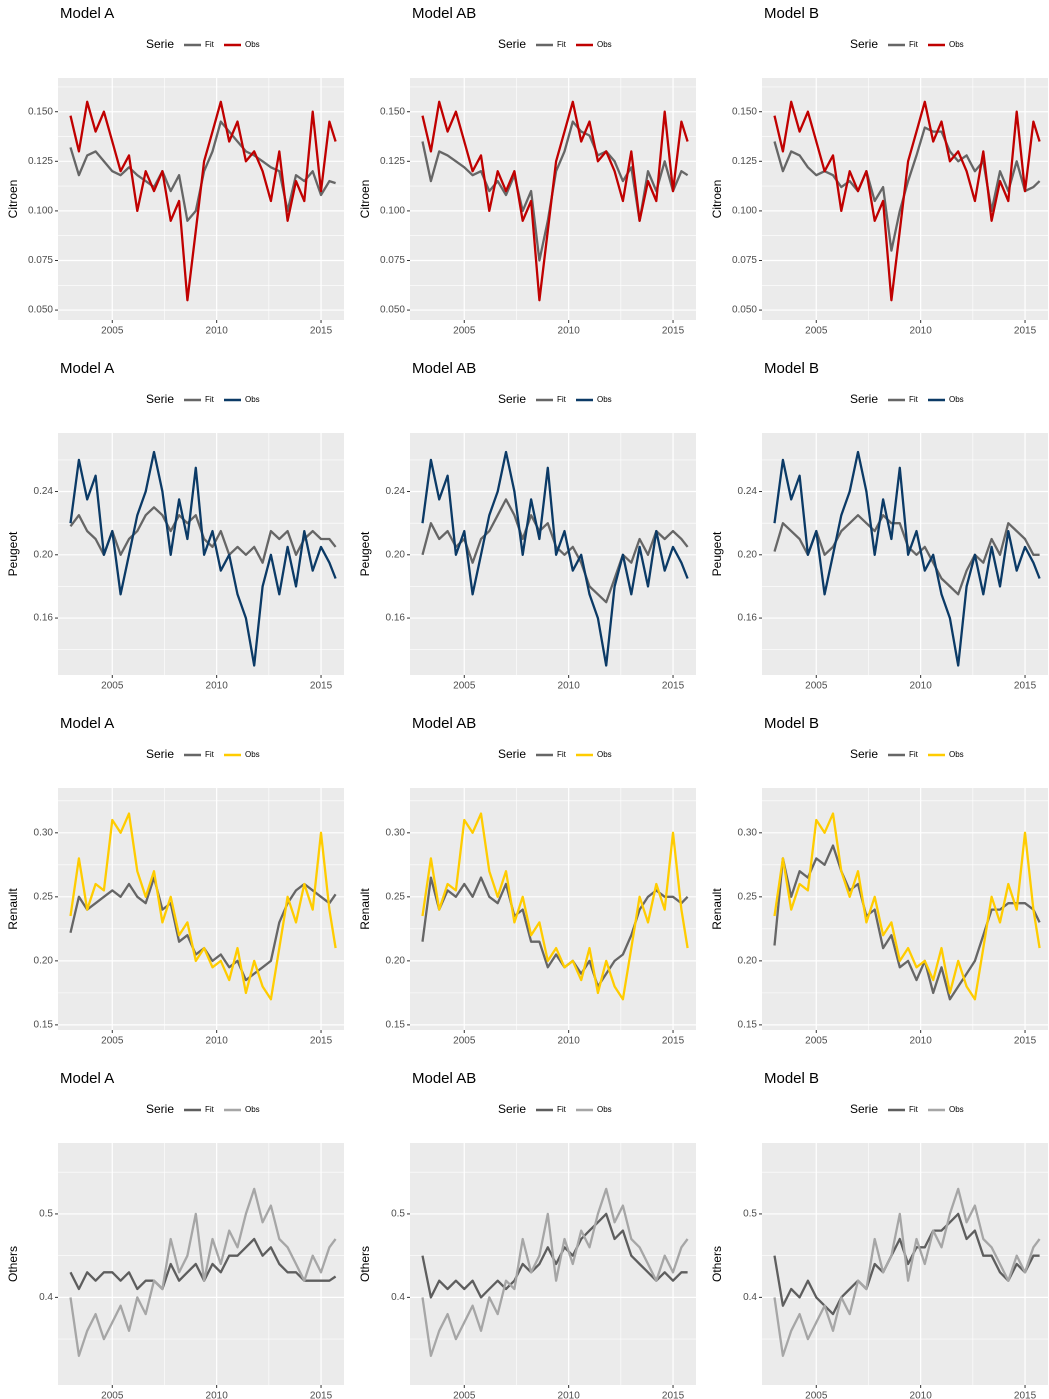 The image size is (1049, 1399). I want to click on y-tick-label: 0.16, so click(44, 618).